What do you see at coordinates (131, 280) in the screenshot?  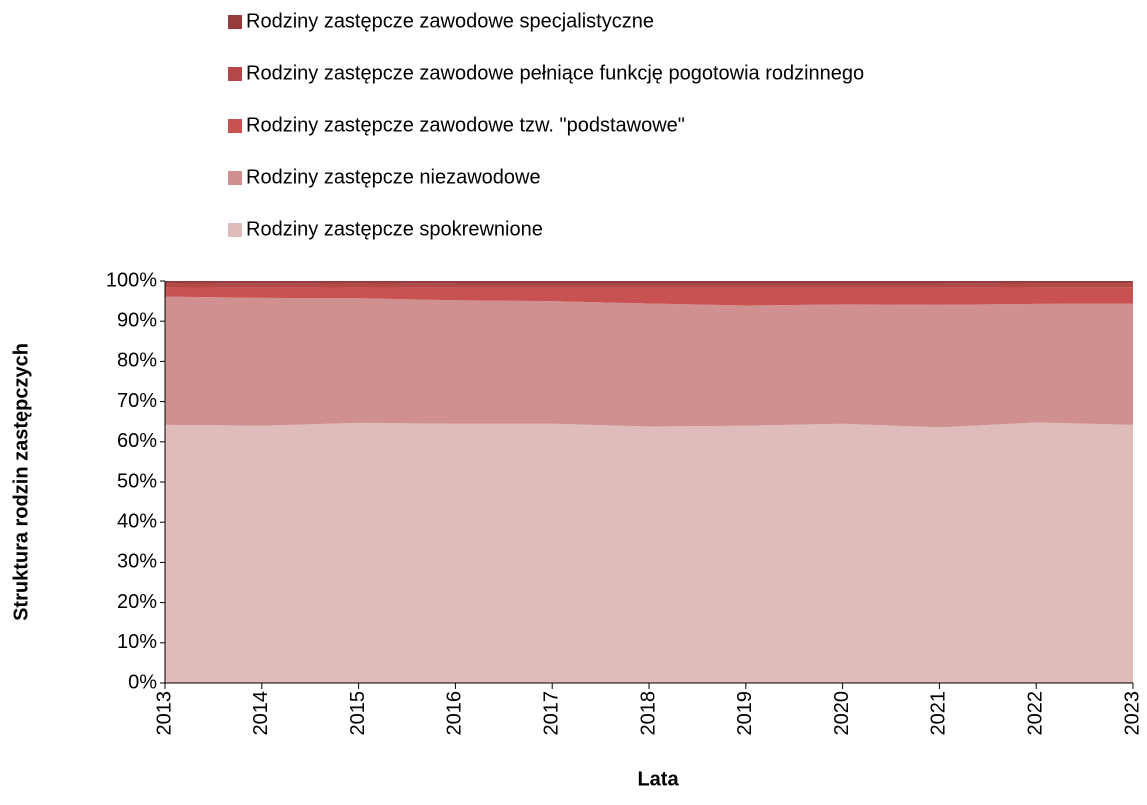 I see `y-tick-label: 100%` at bounding box center [131, 280].